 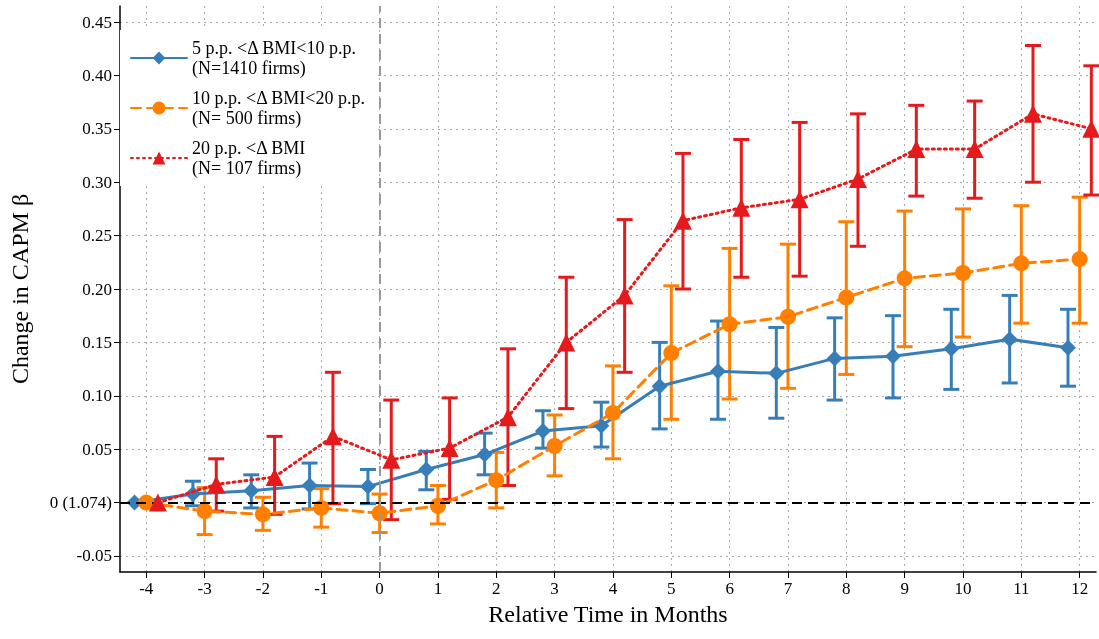 What do you see at coordinates (97, 236) in the screenshot?
I see `y-tick-label: 0.25` at bounding box center [97, 236].